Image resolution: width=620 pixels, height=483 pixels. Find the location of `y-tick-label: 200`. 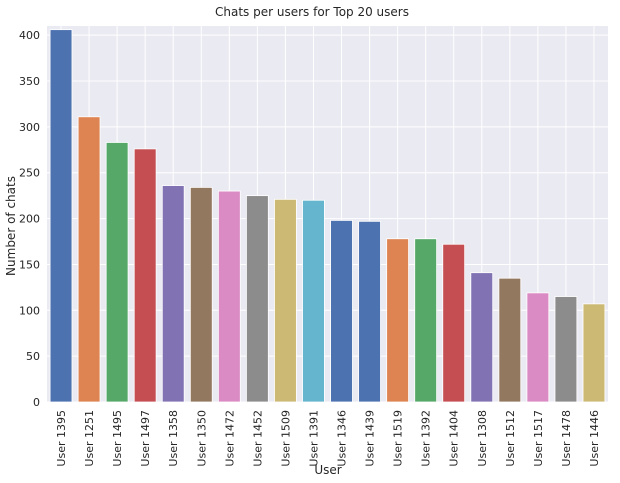

y-tick-label: 200 is located at coordinates (29, 219).